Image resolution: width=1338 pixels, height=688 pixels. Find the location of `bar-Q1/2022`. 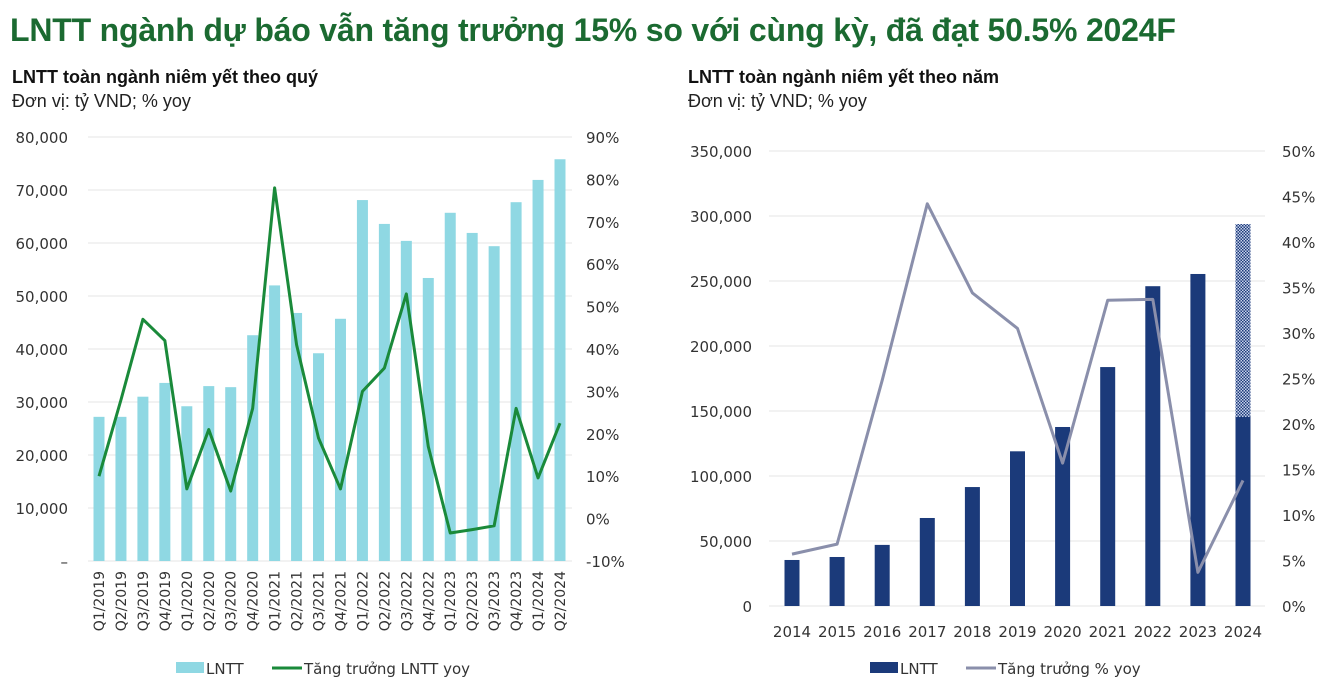

bar-Q1/2022 is located at coordinates (362, 380).